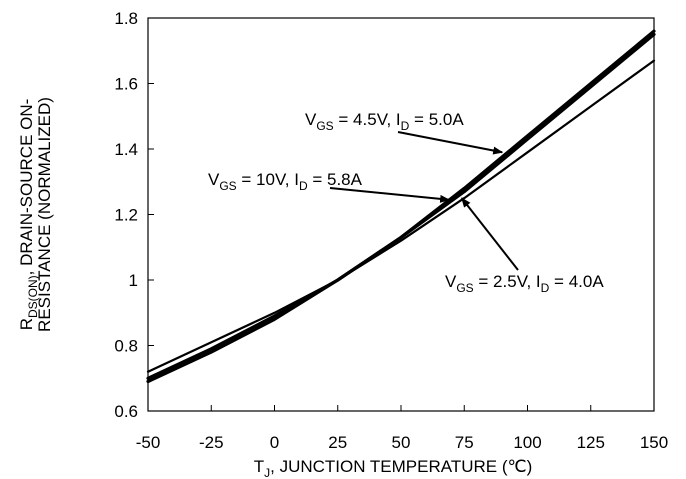 Image resolution: width=686 pixels, height=479 pixels. I want to click on x-tick-label: 25, so click(337, 442).